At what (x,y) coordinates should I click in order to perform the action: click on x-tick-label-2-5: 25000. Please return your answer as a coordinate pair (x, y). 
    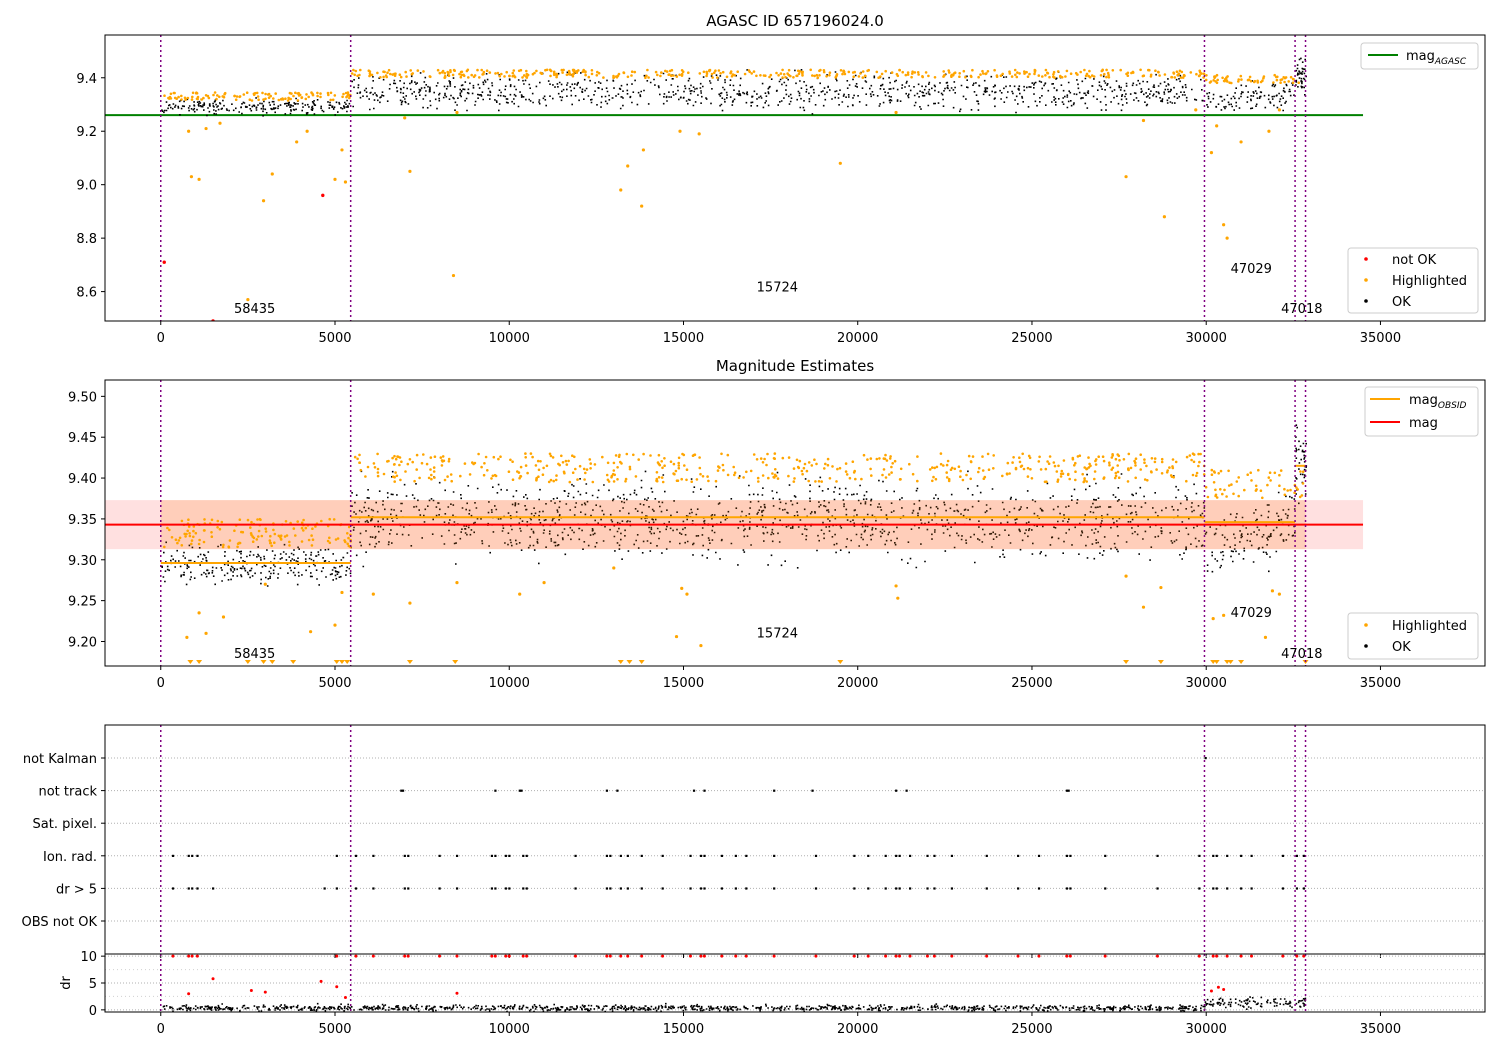
    Looking at the image, I should click on (1031, 683).